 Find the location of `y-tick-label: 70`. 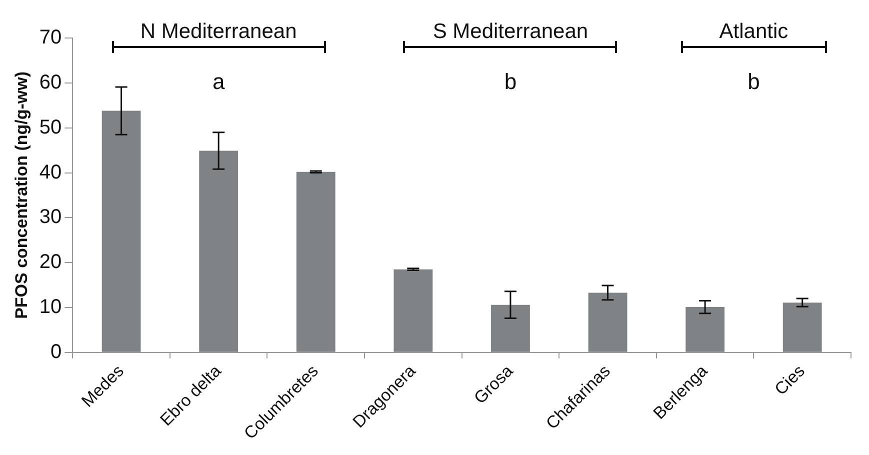

y-tick-label: 70 is located at coordinates (50, 37).